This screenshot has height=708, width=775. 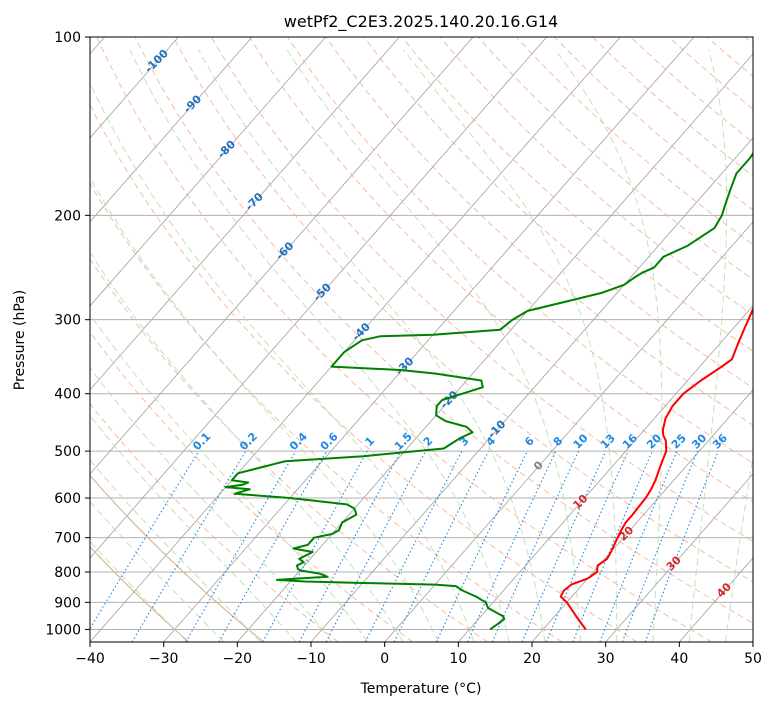 What do you see at coordinates (238, 659) in the screenshot?
I see `x-tick-label: −20` at bounding box center [238, 659].